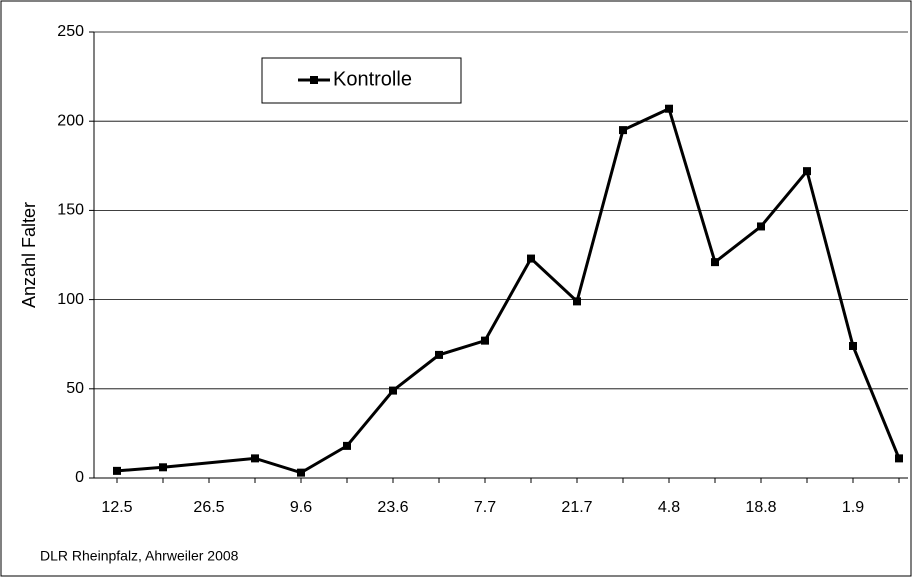  I want to click on footer: DLR Rheinpfalz, Ahrweiler 2008, so click(139, 556).